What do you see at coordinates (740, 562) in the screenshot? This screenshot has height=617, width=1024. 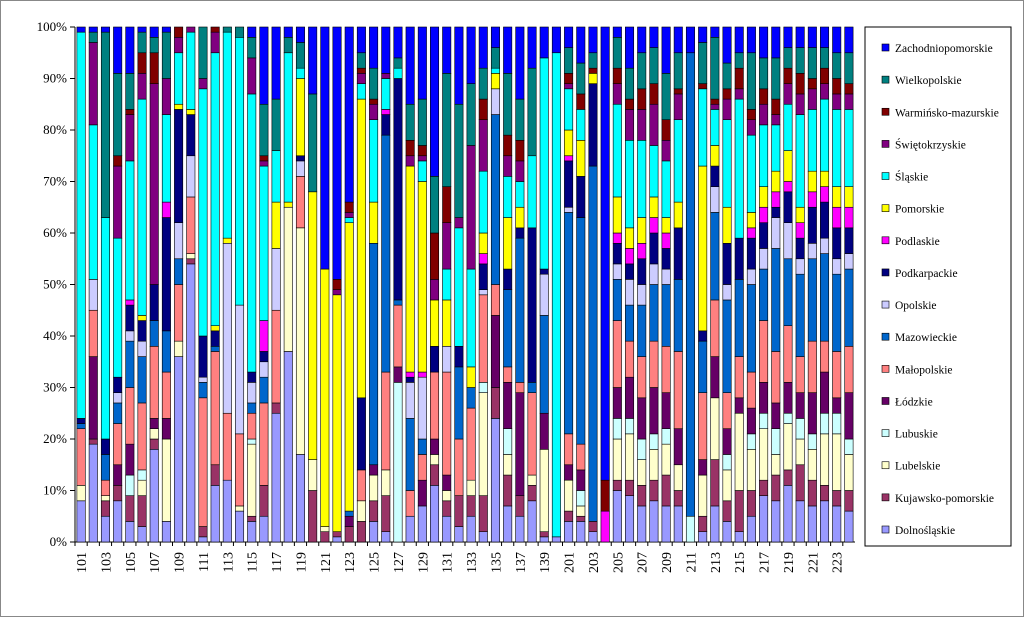 I see `x-tick-label: 215` at bounding box center [740, 562].